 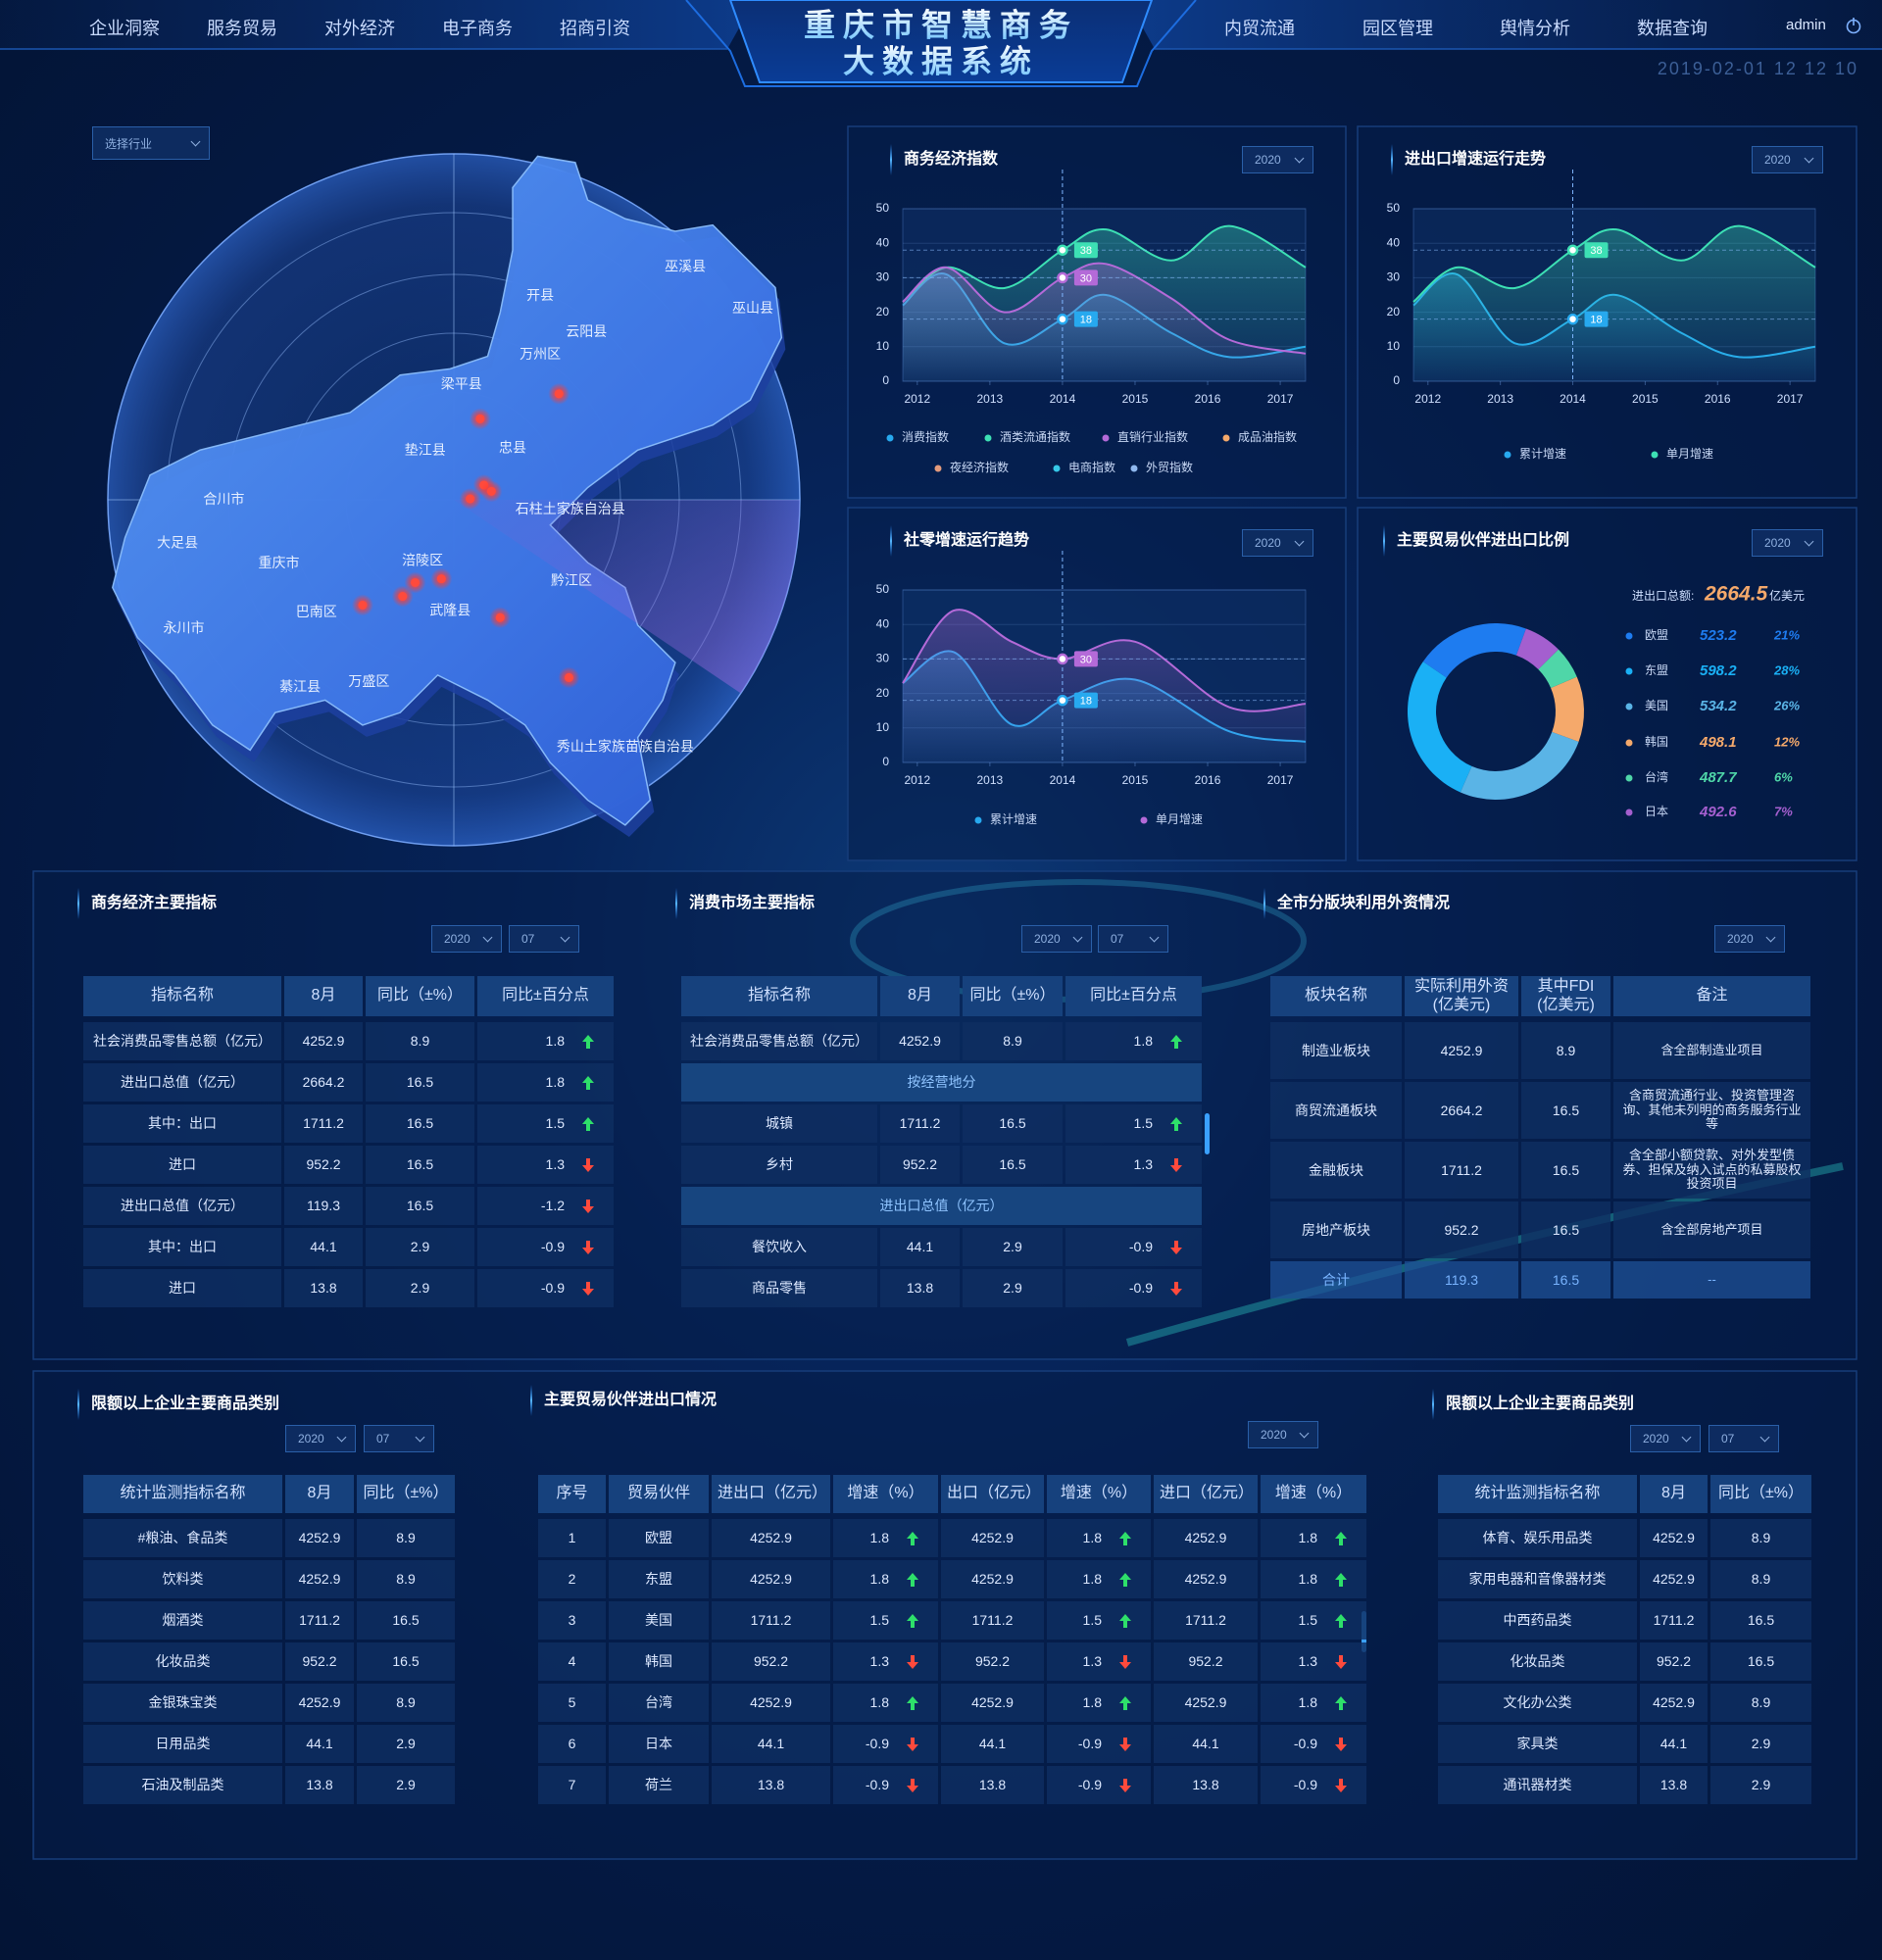 What do you see at coordinates (1308, 1620) in the screenshot?
I see `cell-text: 1.5` at bounding box center [1308, 1620].